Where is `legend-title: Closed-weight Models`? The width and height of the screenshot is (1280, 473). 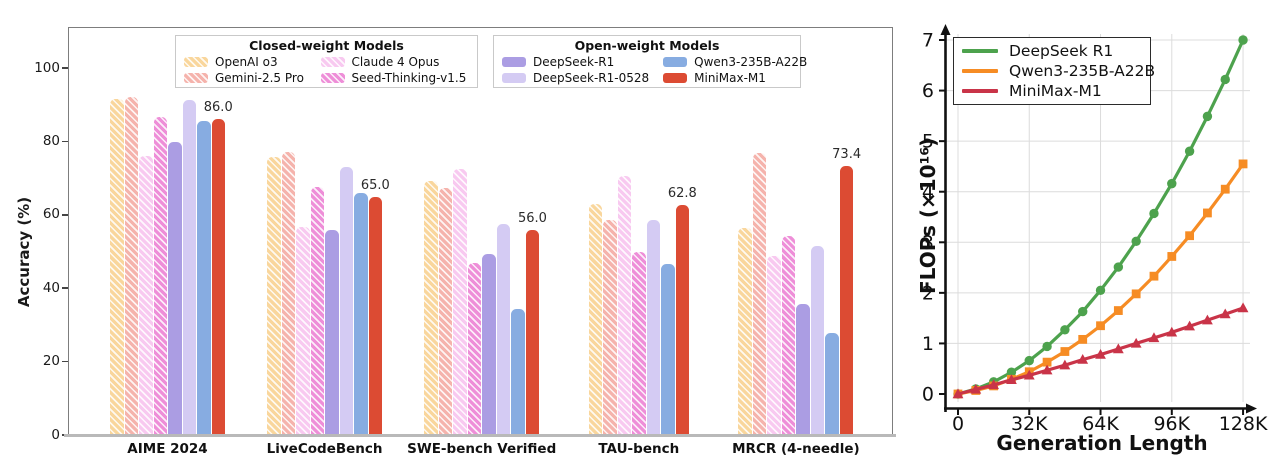
legend-title: Closed-weight Models is located at coordinates (326, 45).